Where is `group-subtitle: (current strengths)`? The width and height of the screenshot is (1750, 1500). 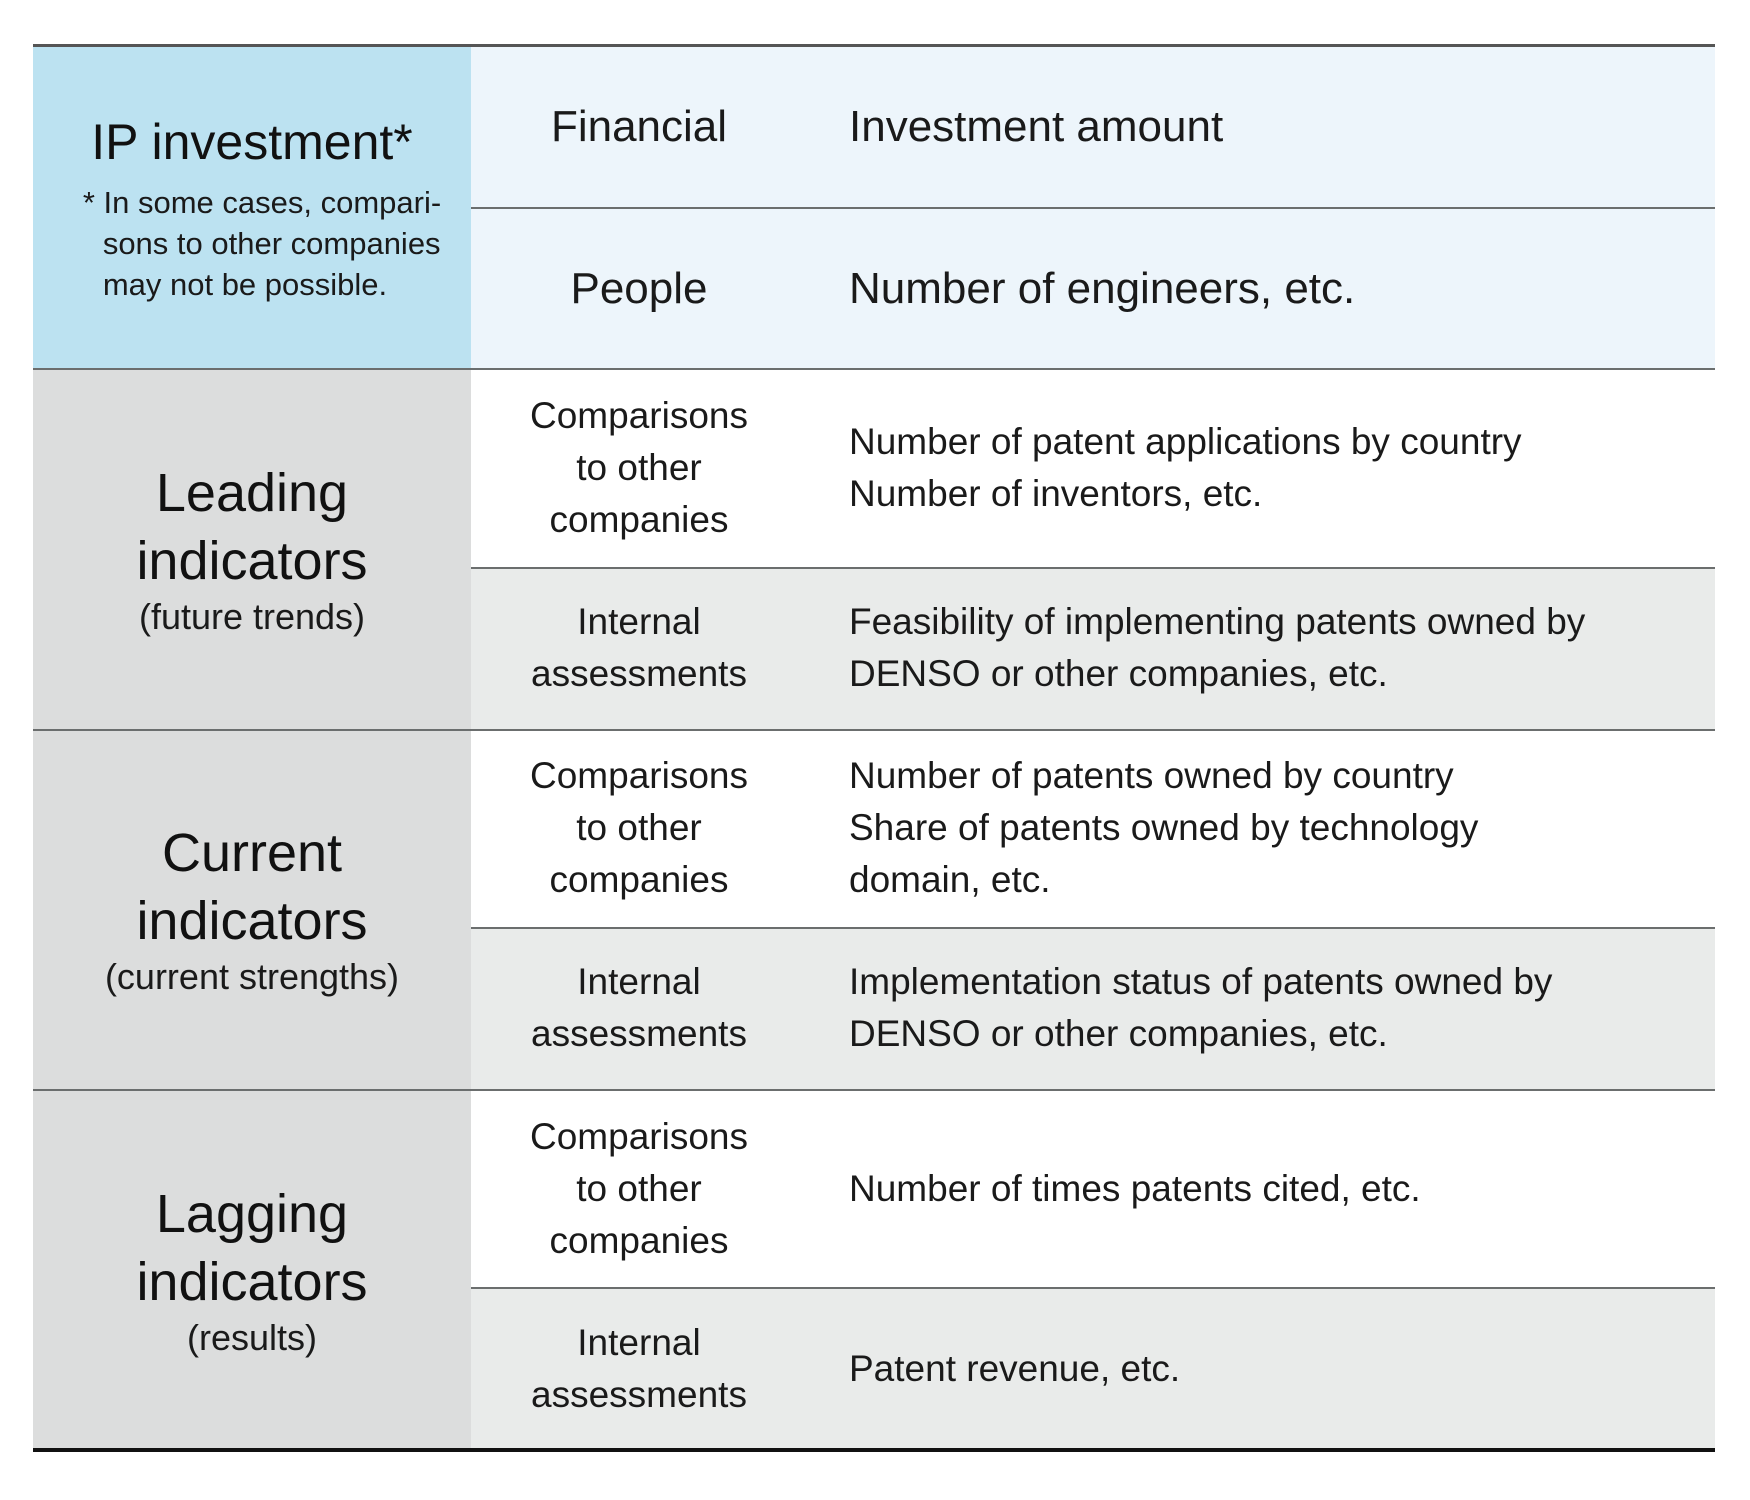 group-subtitle: (current strengths) is located at coordinates (252, 976).